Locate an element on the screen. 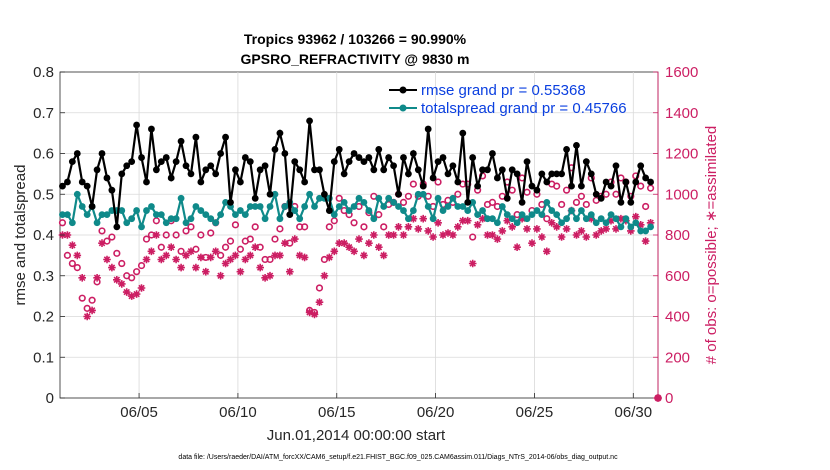 This screenshot has width=830, height=470. chart-title-line1: Tropics 93962 / 103266 = 90.990% is located at coordinates (355, 39).